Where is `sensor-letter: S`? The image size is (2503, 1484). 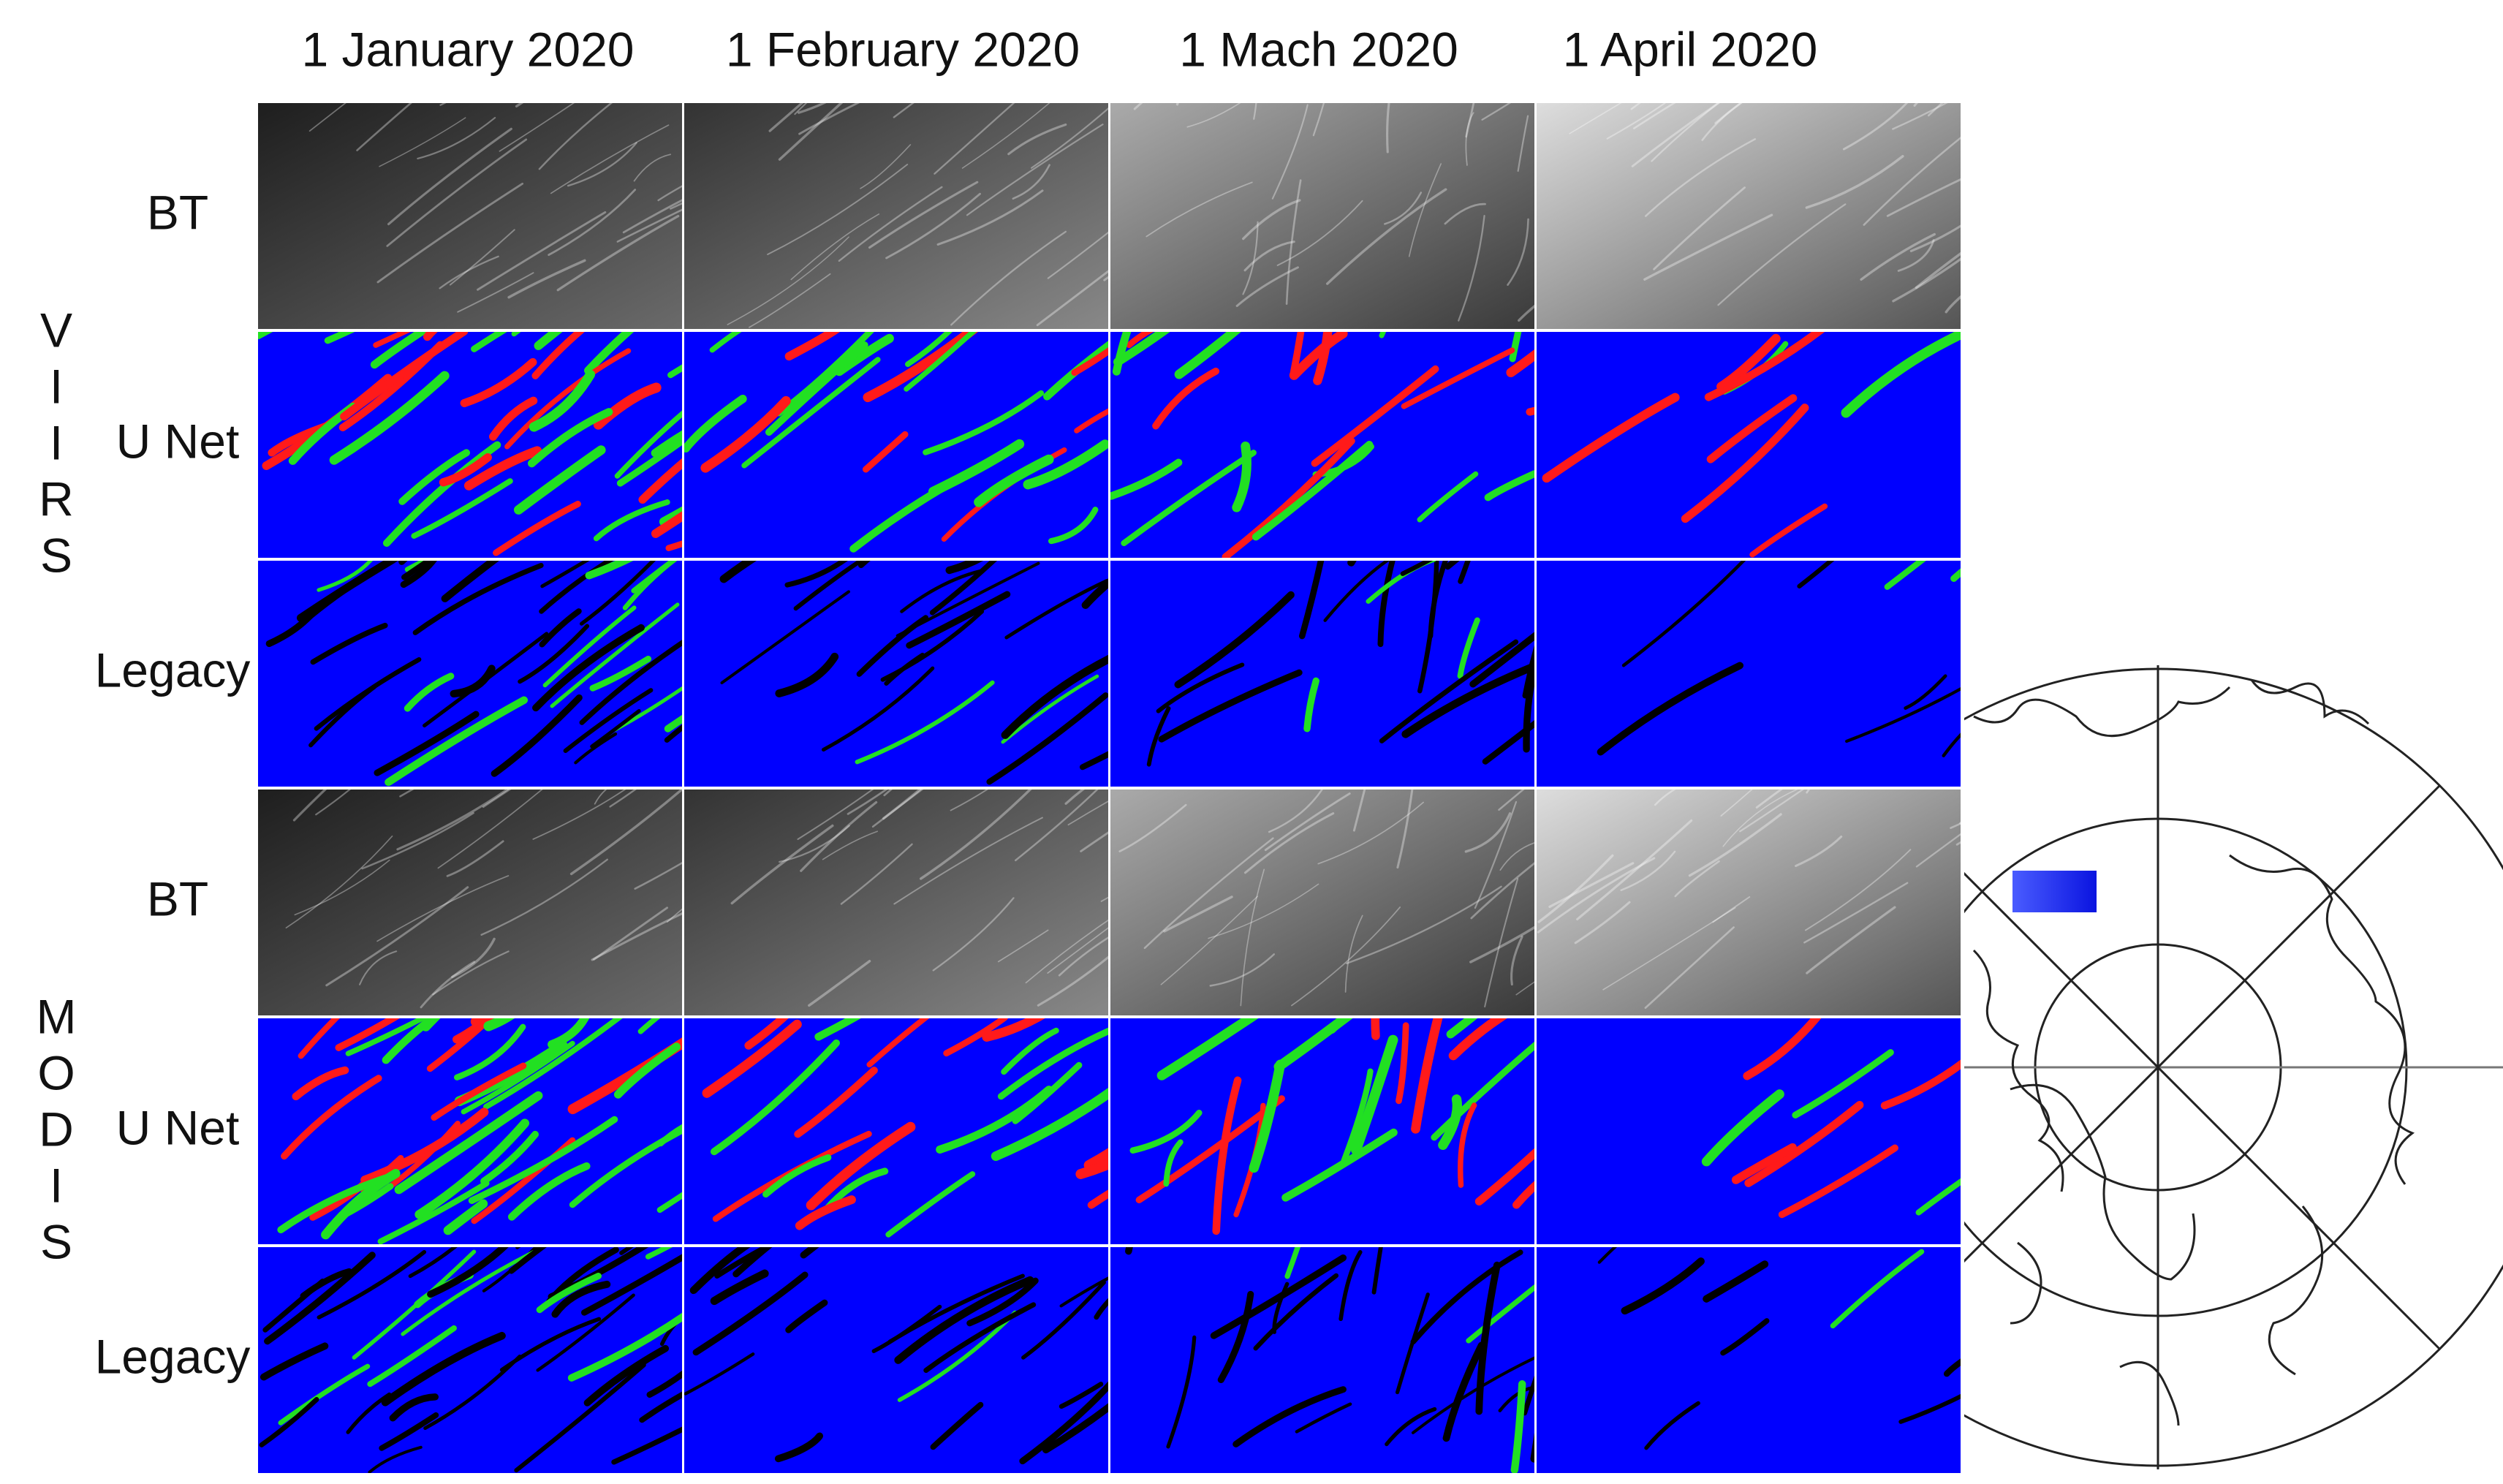 sensor-letter: S is located at coordinates (56, 555).